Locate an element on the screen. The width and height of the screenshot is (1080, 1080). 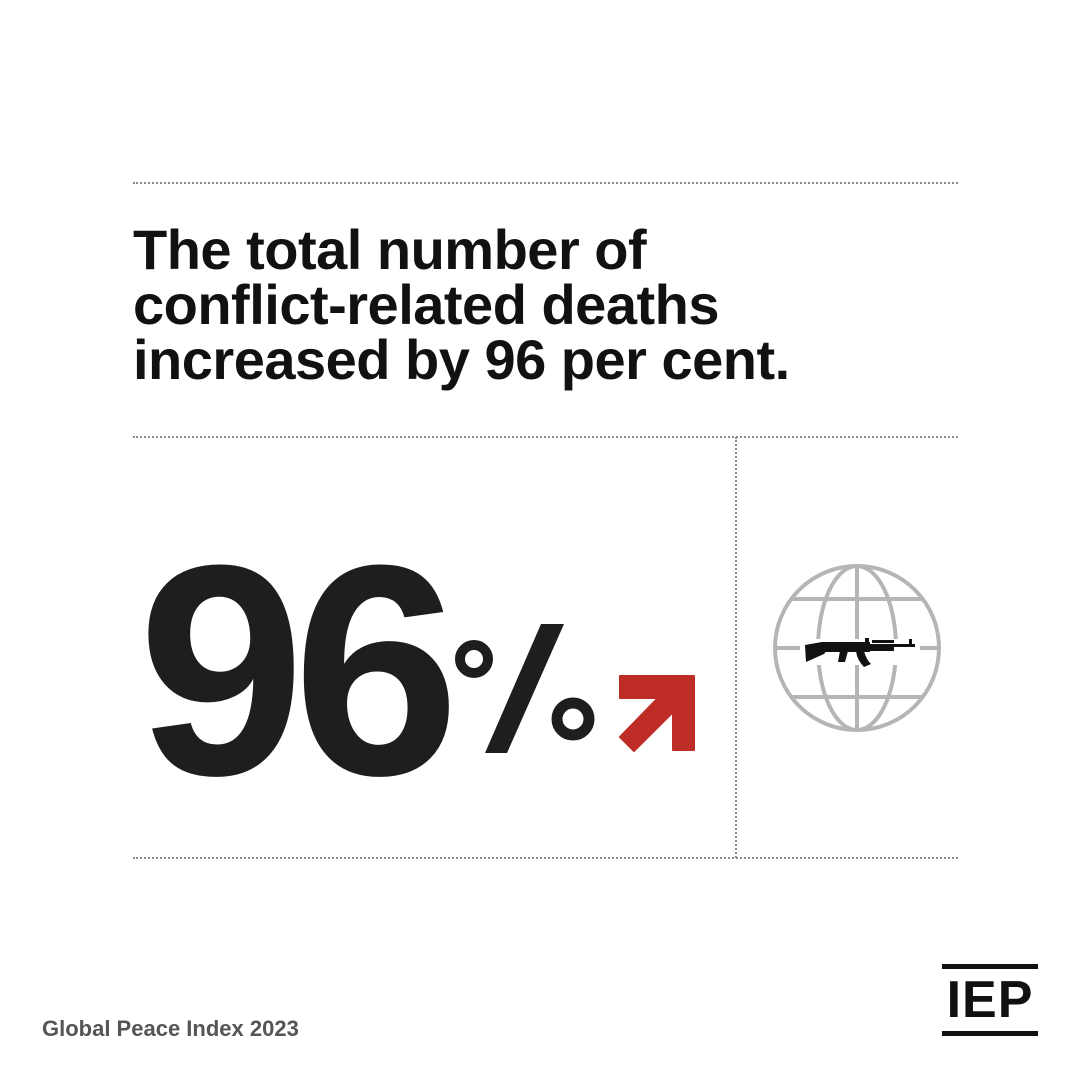
headline-line-1: The total number of is located at coordinates (390, 249).